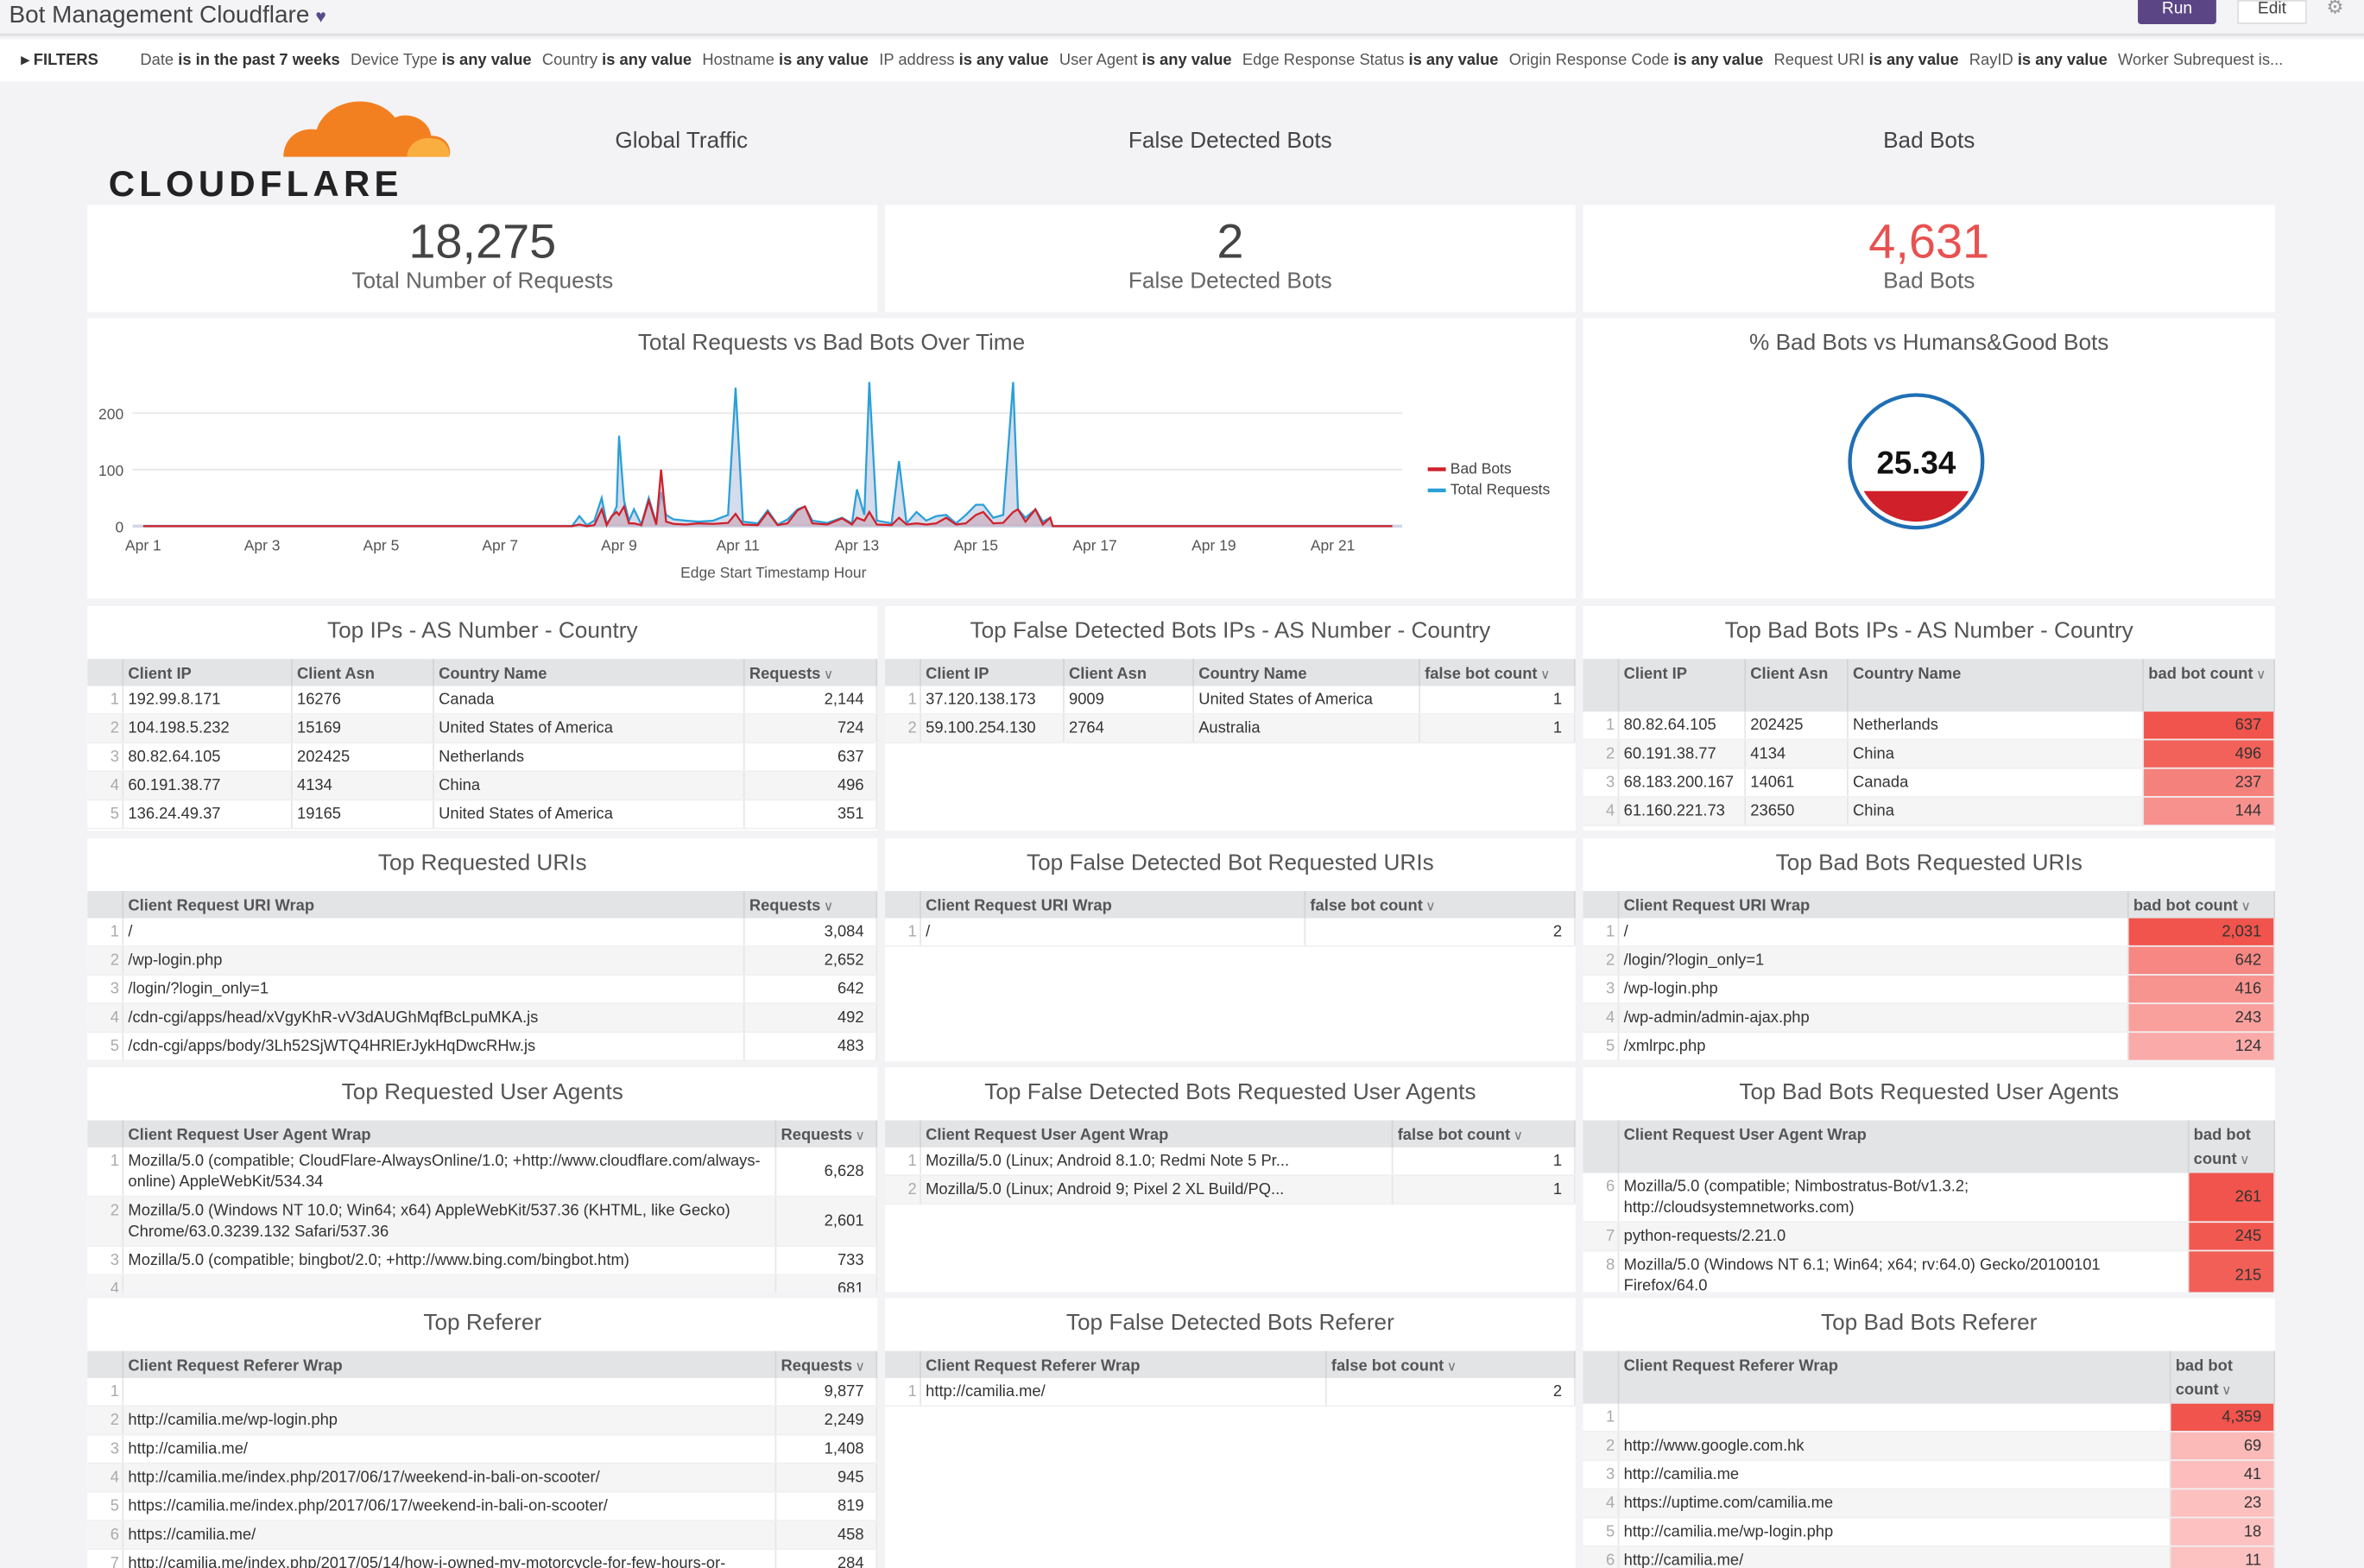 The image size is (2364, 1568). Describe the element at coordinates (1145, 60) in the screenshot. I see `filter-item: User Agent is any value` at that location.